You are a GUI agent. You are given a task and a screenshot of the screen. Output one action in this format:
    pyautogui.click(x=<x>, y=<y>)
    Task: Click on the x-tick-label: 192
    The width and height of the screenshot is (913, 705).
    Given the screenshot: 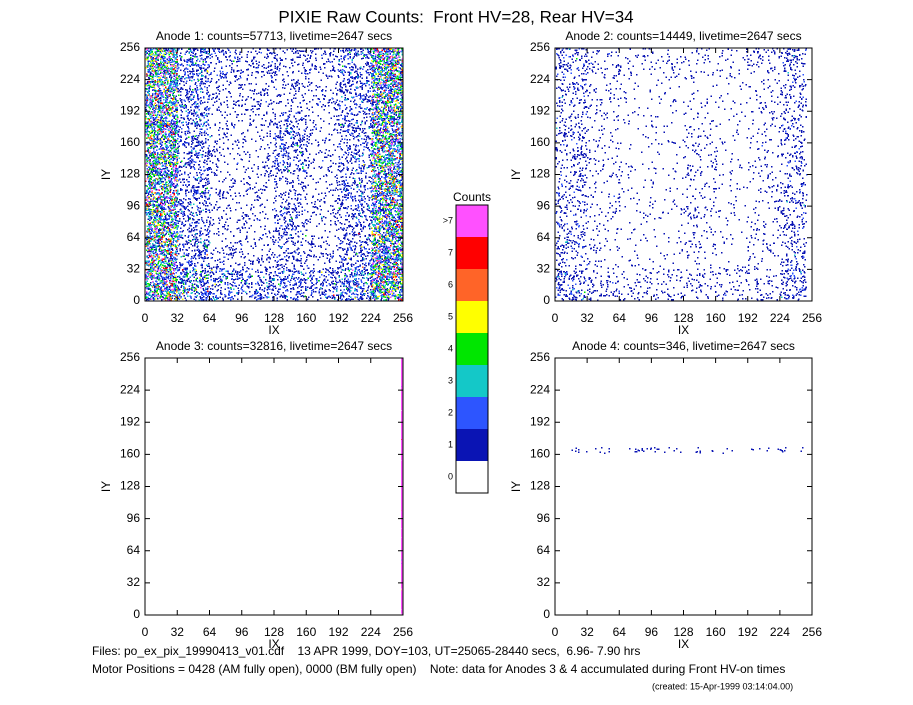 What is the action you would take?
    pyautogui.click(x=748, y=632)
    